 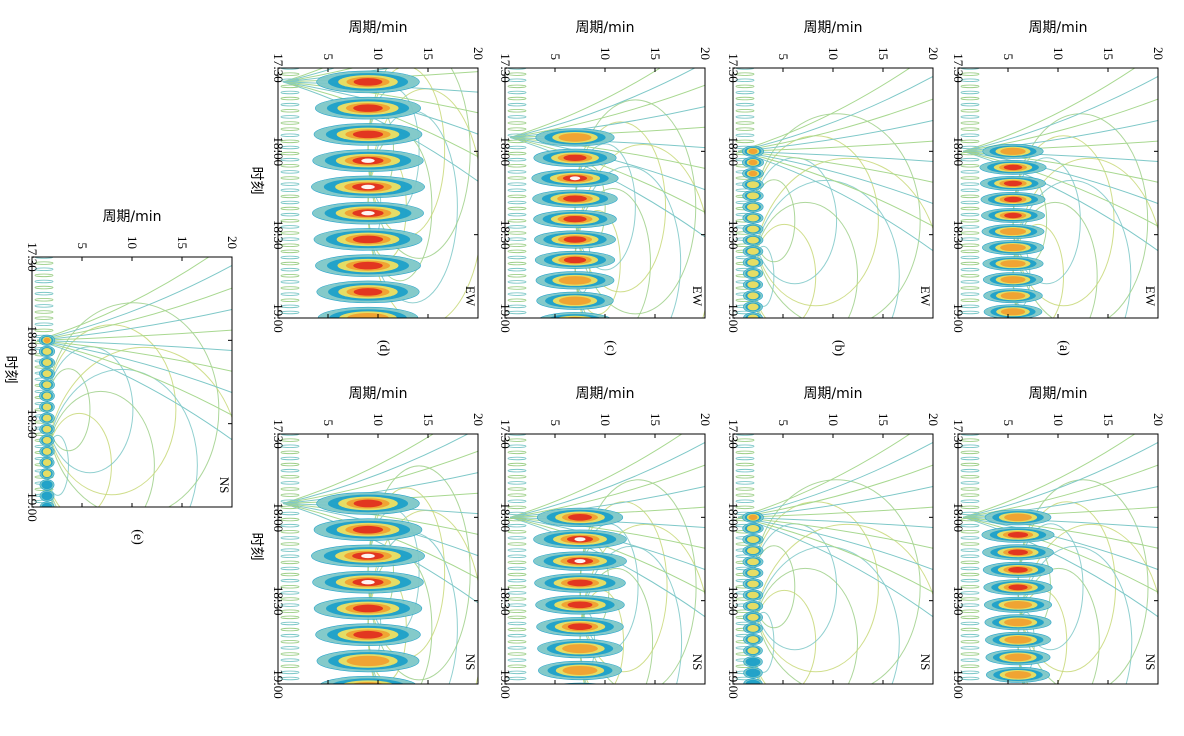 What do you see at coordinates (328, 57) in the screenshot?
I see `x-tick-label: 5` at bounding box center [328, 57].